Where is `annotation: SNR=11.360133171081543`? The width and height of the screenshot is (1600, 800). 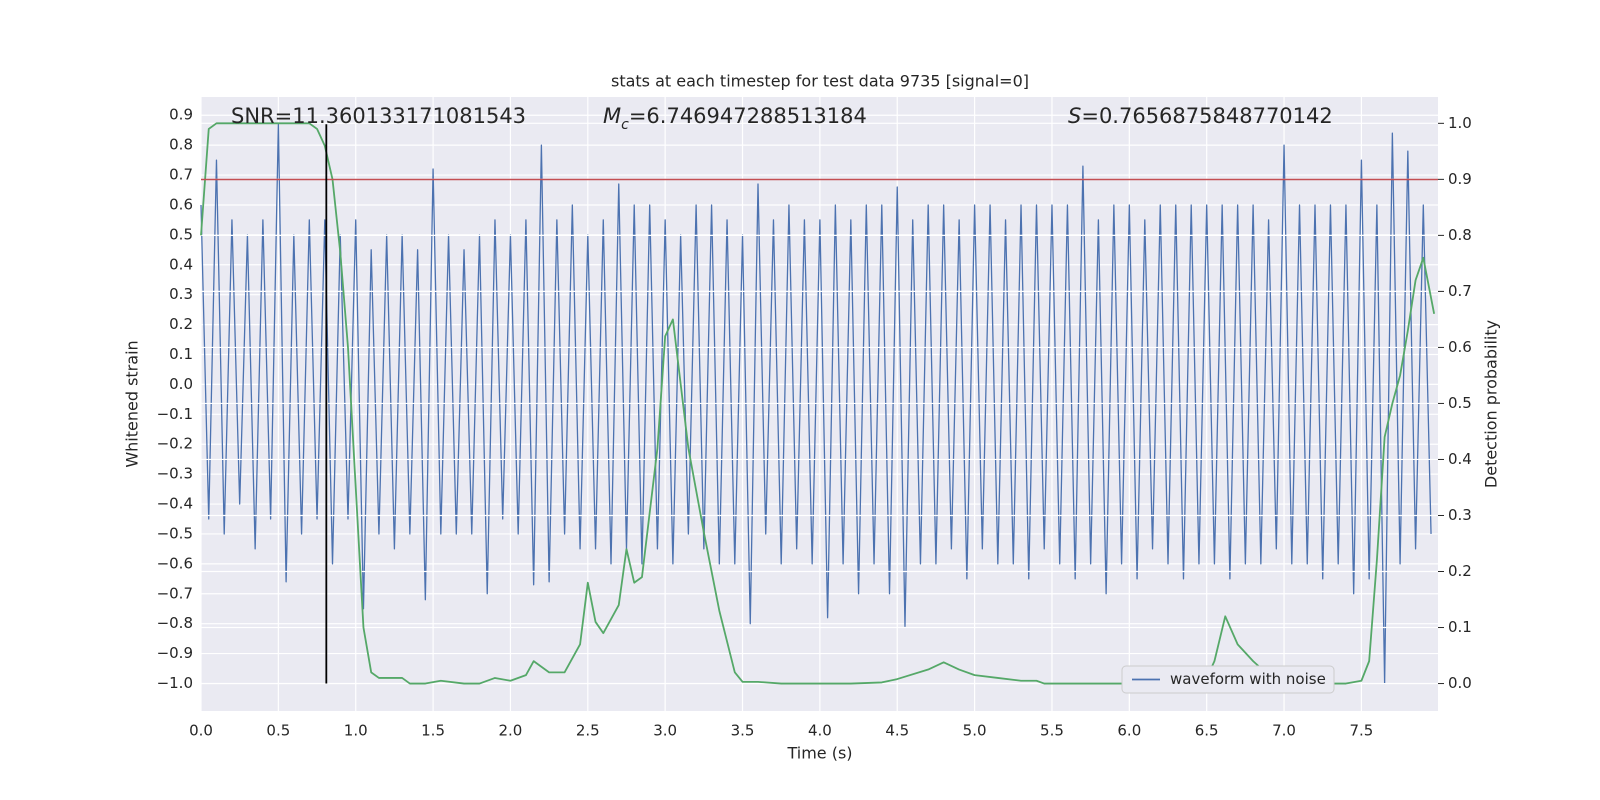
annotation: SNR=11.360133171081543 is located at coordinates (378, 116).